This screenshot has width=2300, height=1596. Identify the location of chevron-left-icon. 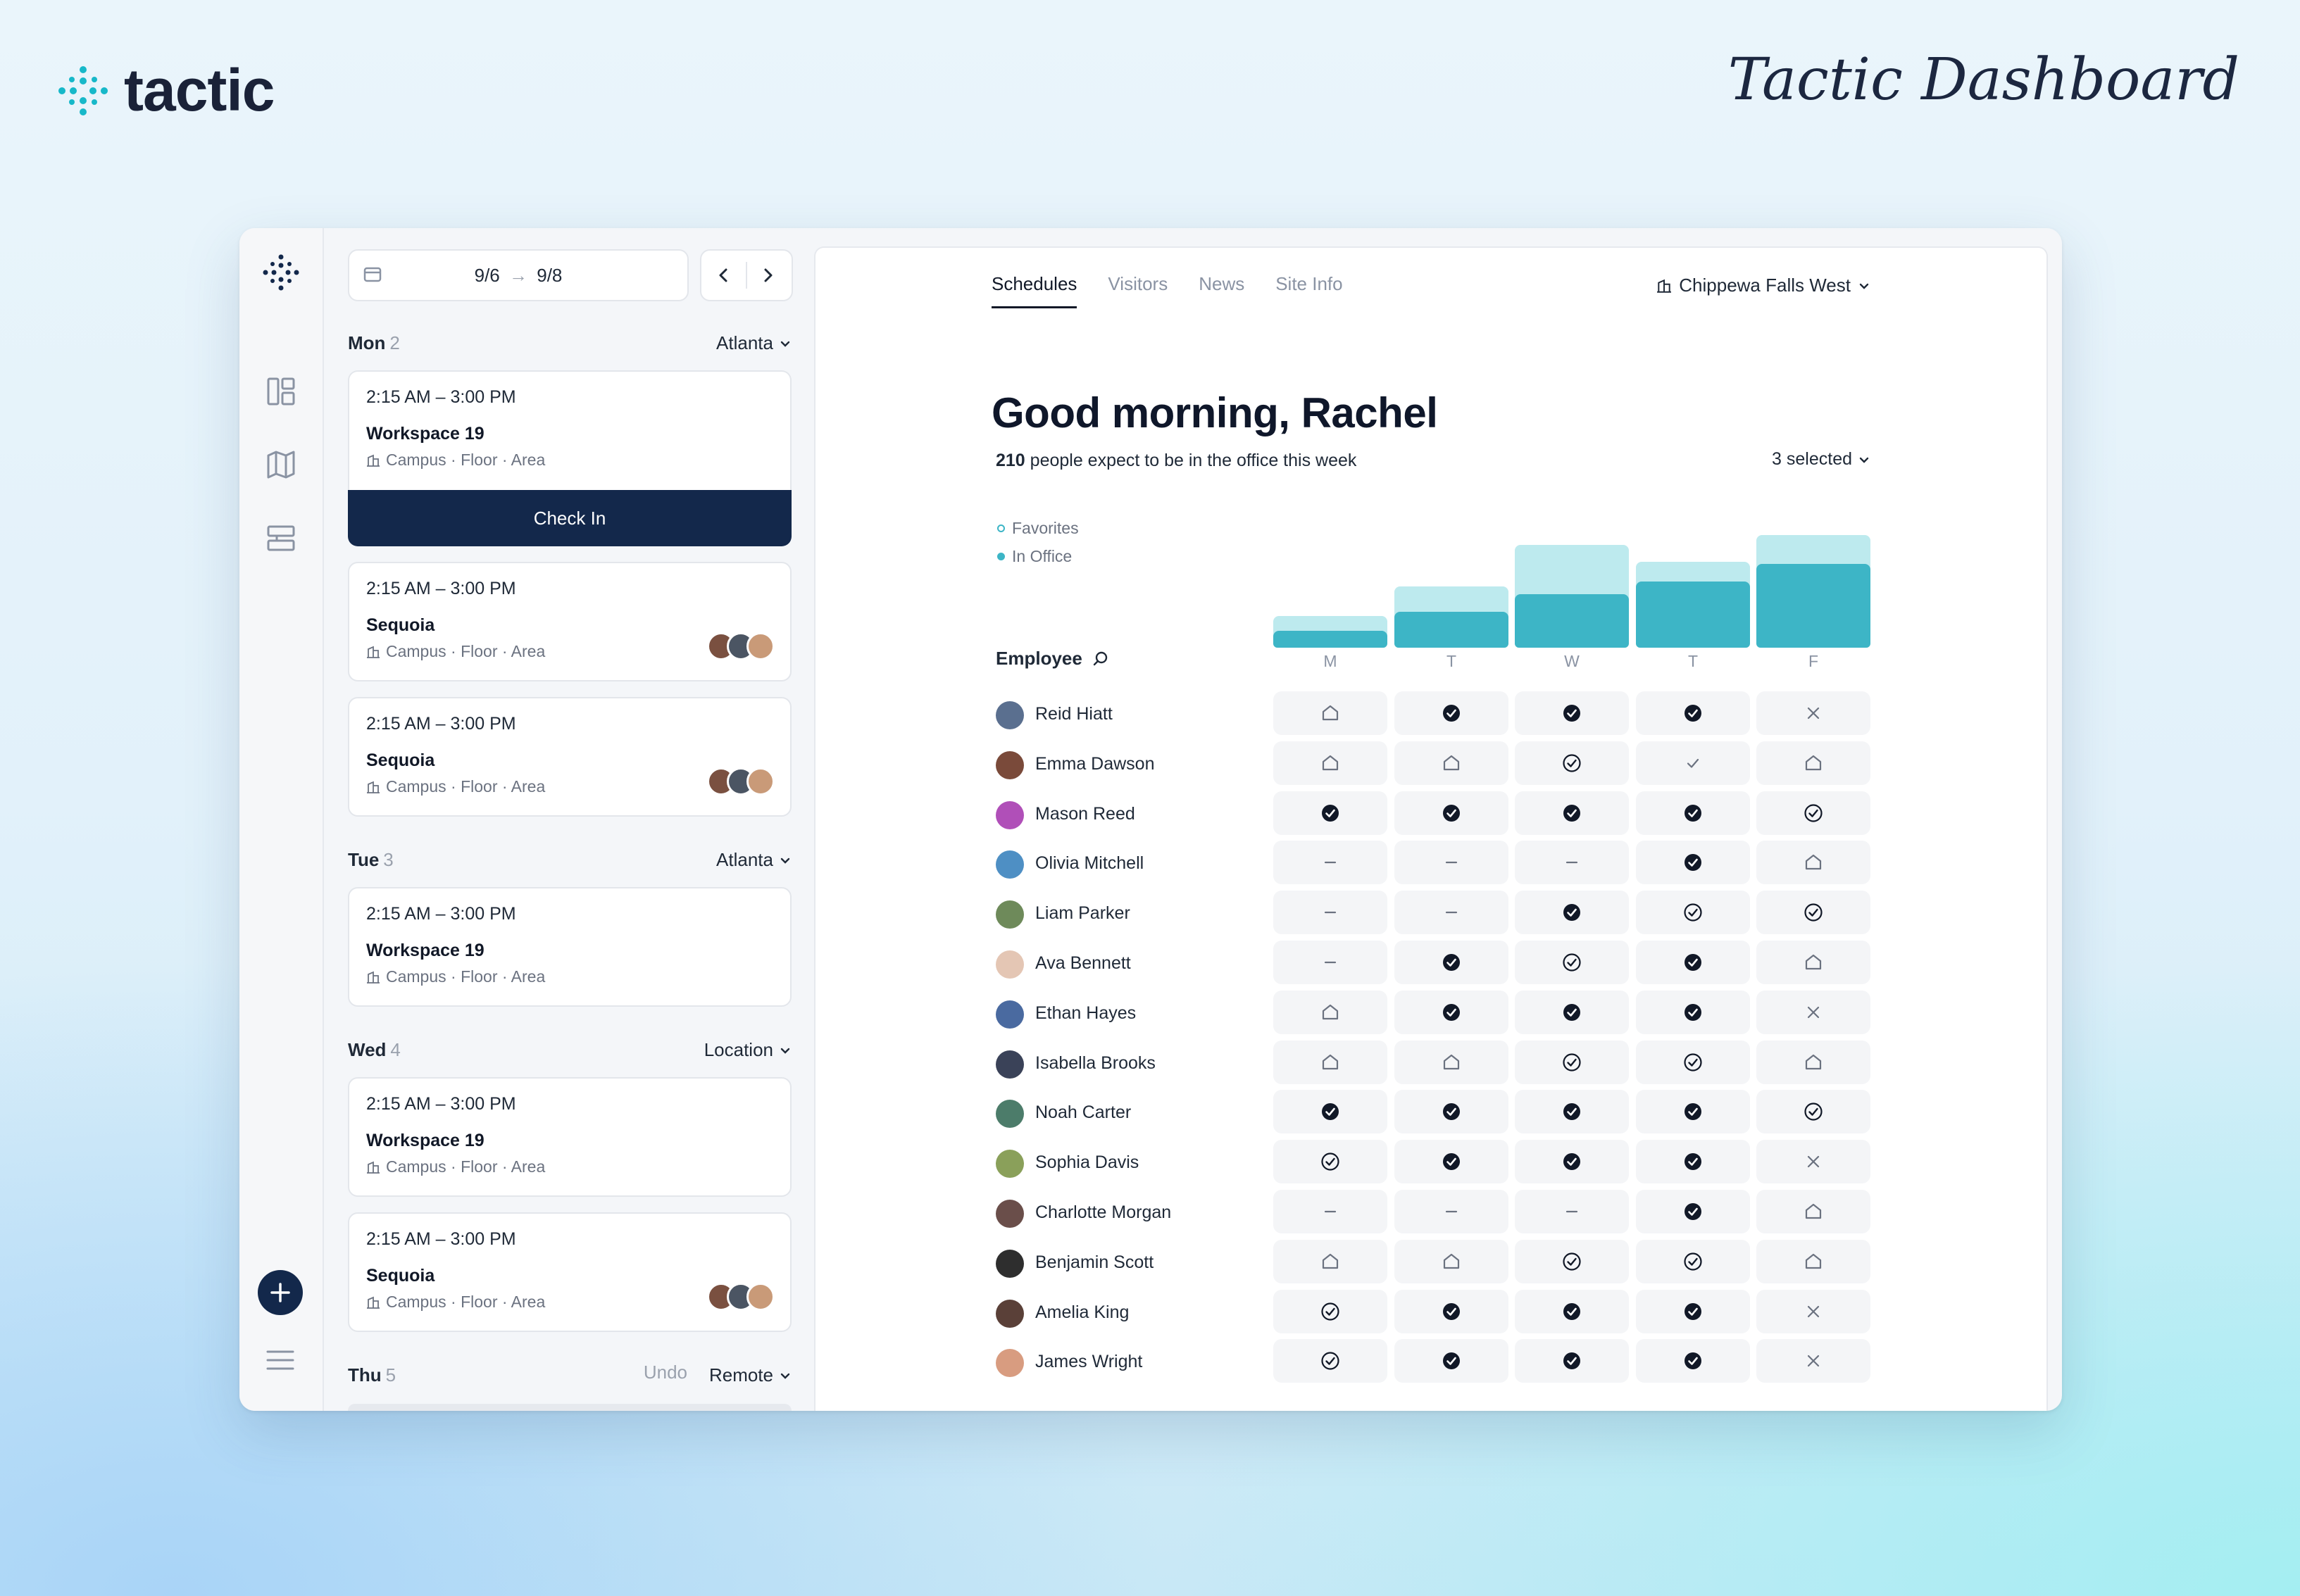
(724, 275).